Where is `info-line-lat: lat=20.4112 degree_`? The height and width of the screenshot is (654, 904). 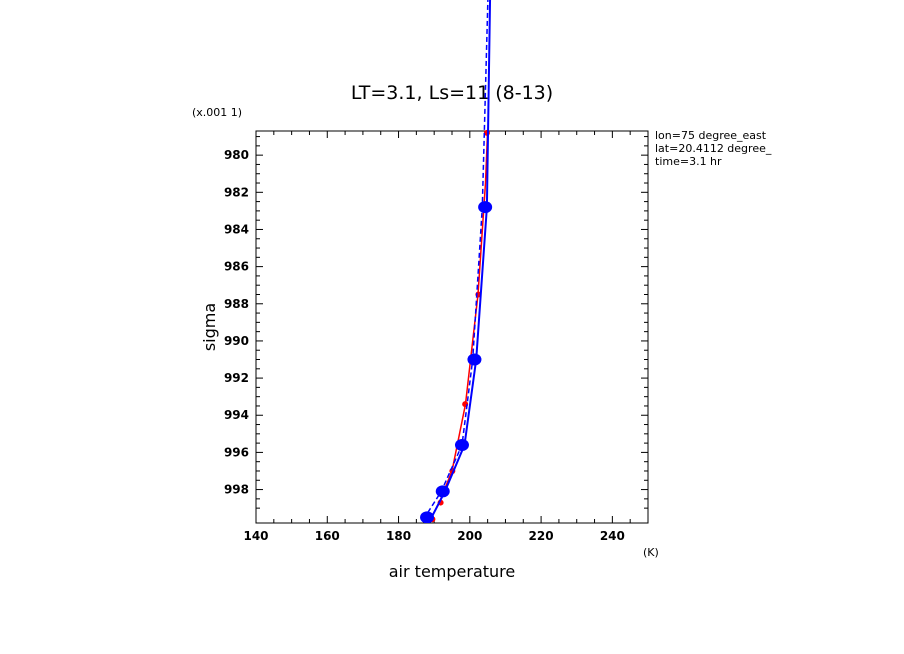 info-line-lat: lat=20.4112 degree_ is located at coordinates (713, 148).